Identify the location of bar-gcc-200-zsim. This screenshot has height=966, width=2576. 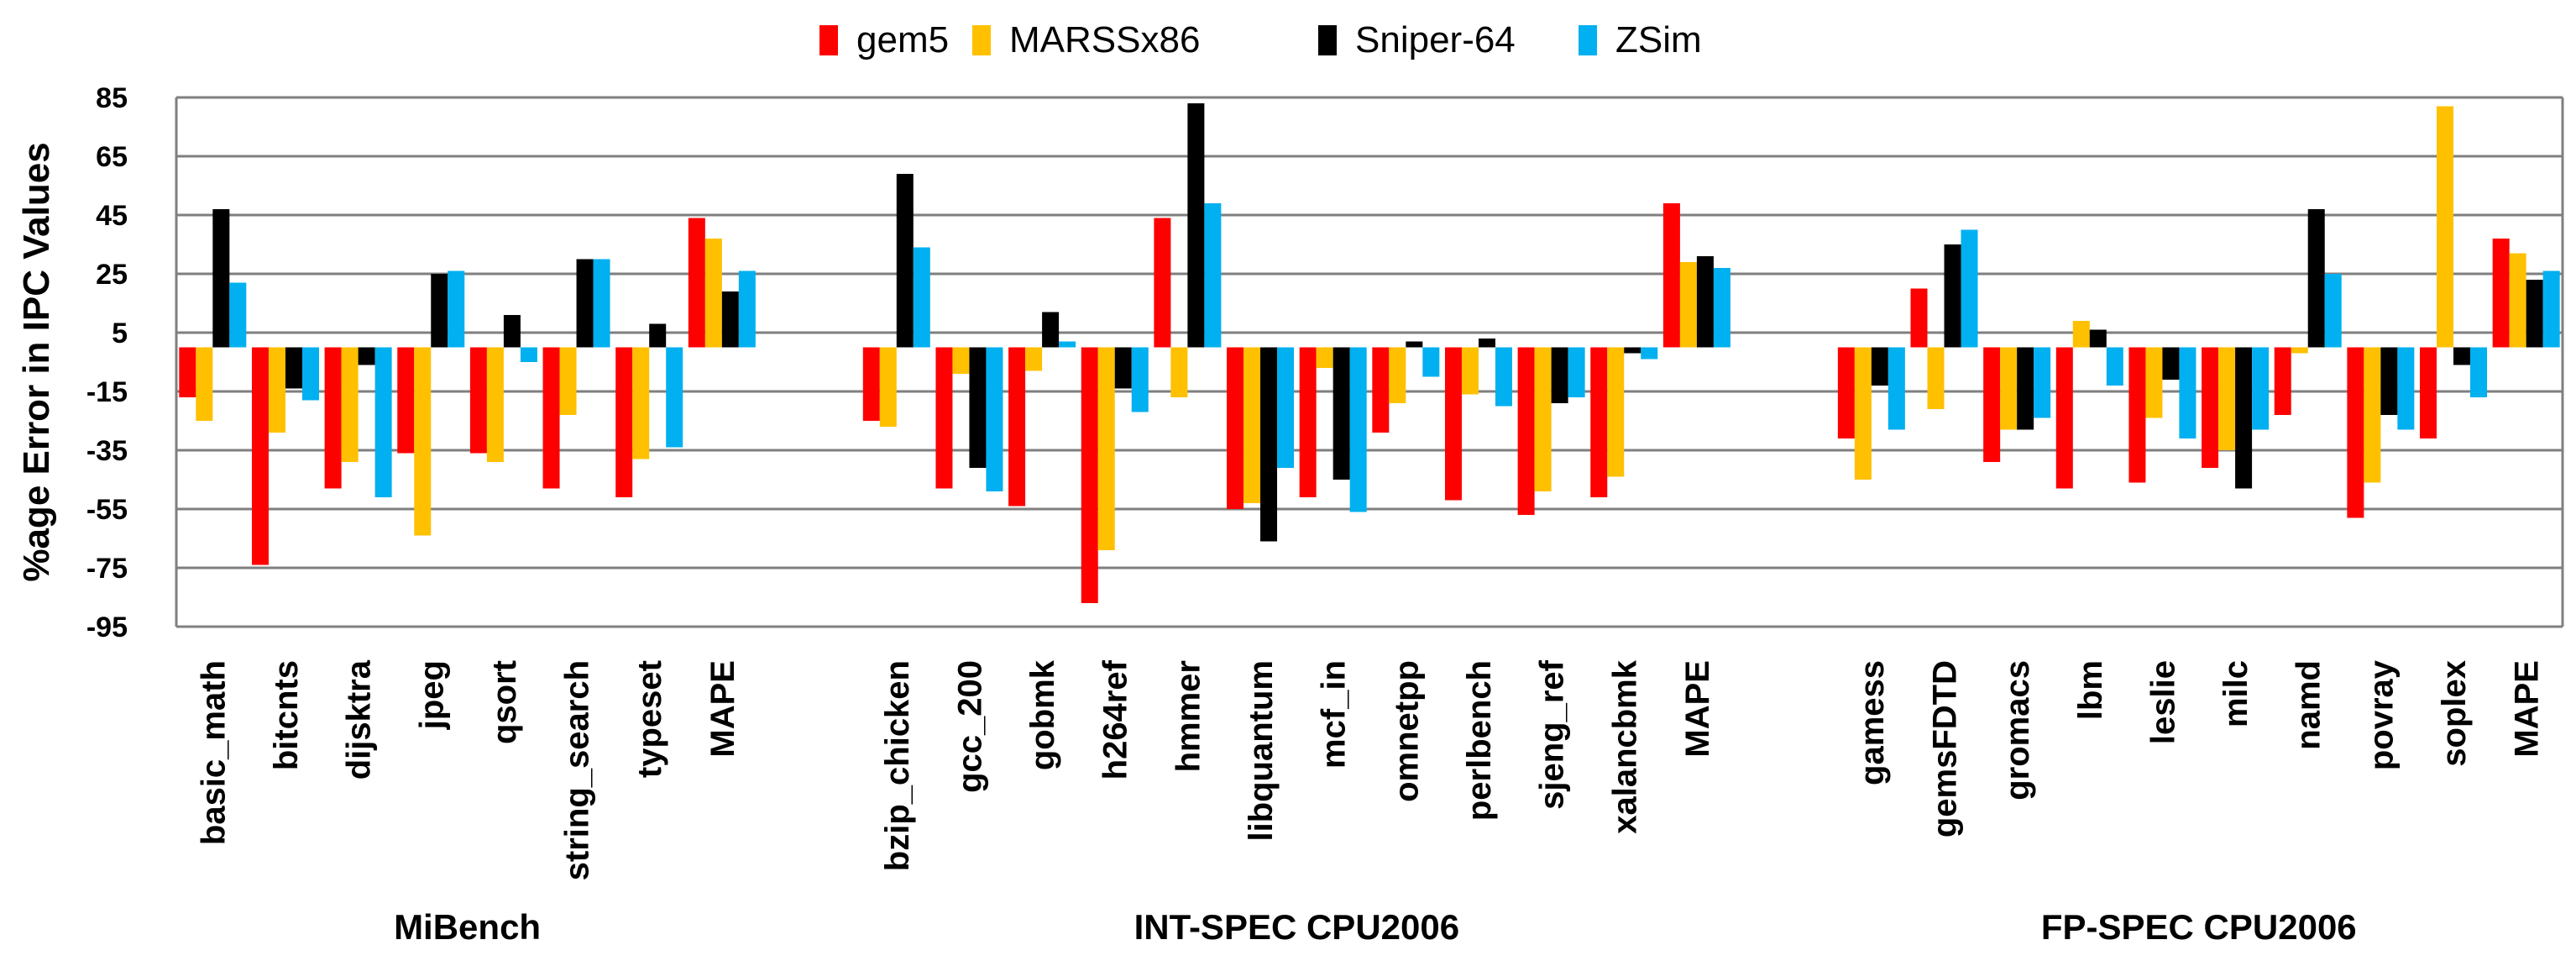
(994, 419).